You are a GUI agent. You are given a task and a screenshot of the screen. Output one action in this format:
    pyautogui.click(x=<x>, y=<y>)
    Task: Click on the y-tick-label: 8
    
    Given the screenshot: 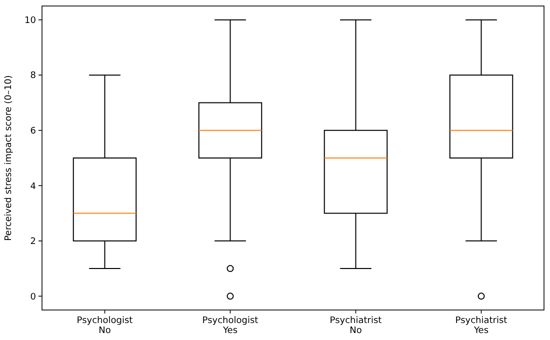 What is the action you would take?
    pyautogui.click(x=33, y=76)
    